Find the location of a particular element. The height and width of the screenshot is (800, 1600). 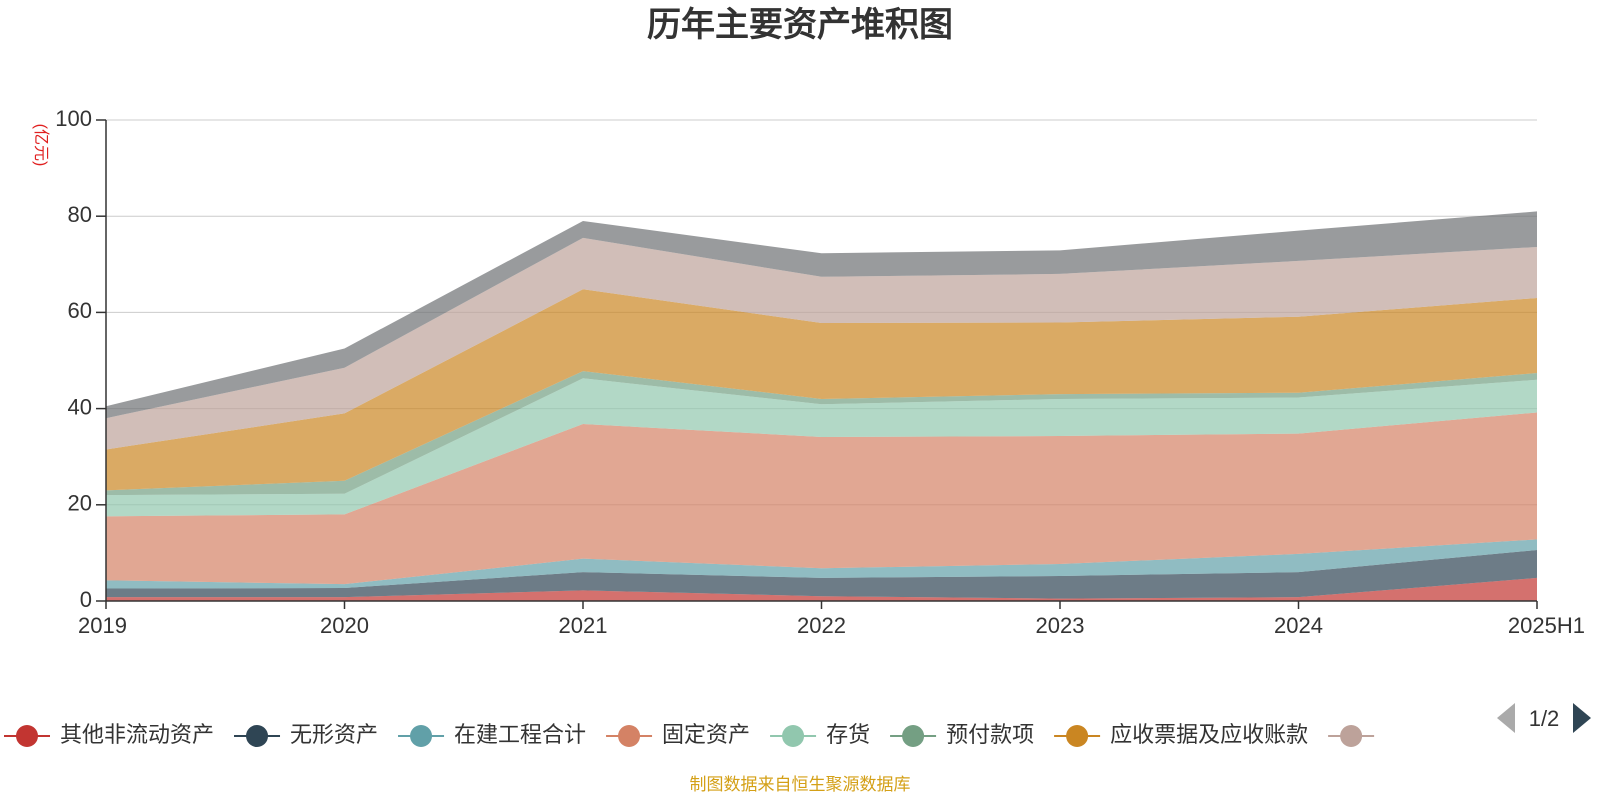

legend-prev-arrow-icon is located at coordinates (1506, 718).